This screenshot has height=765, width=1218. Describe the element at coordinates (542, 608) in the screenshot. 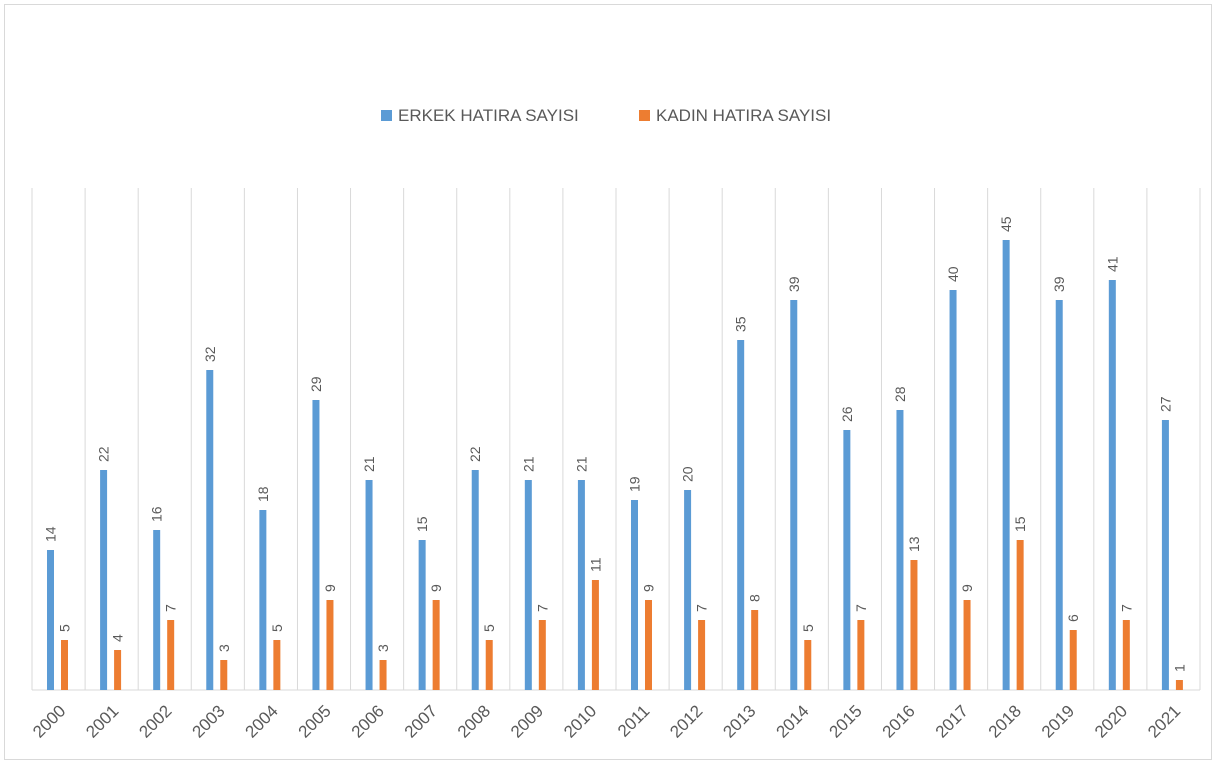

I see `data-label-kadin-2009: 7` at that location.